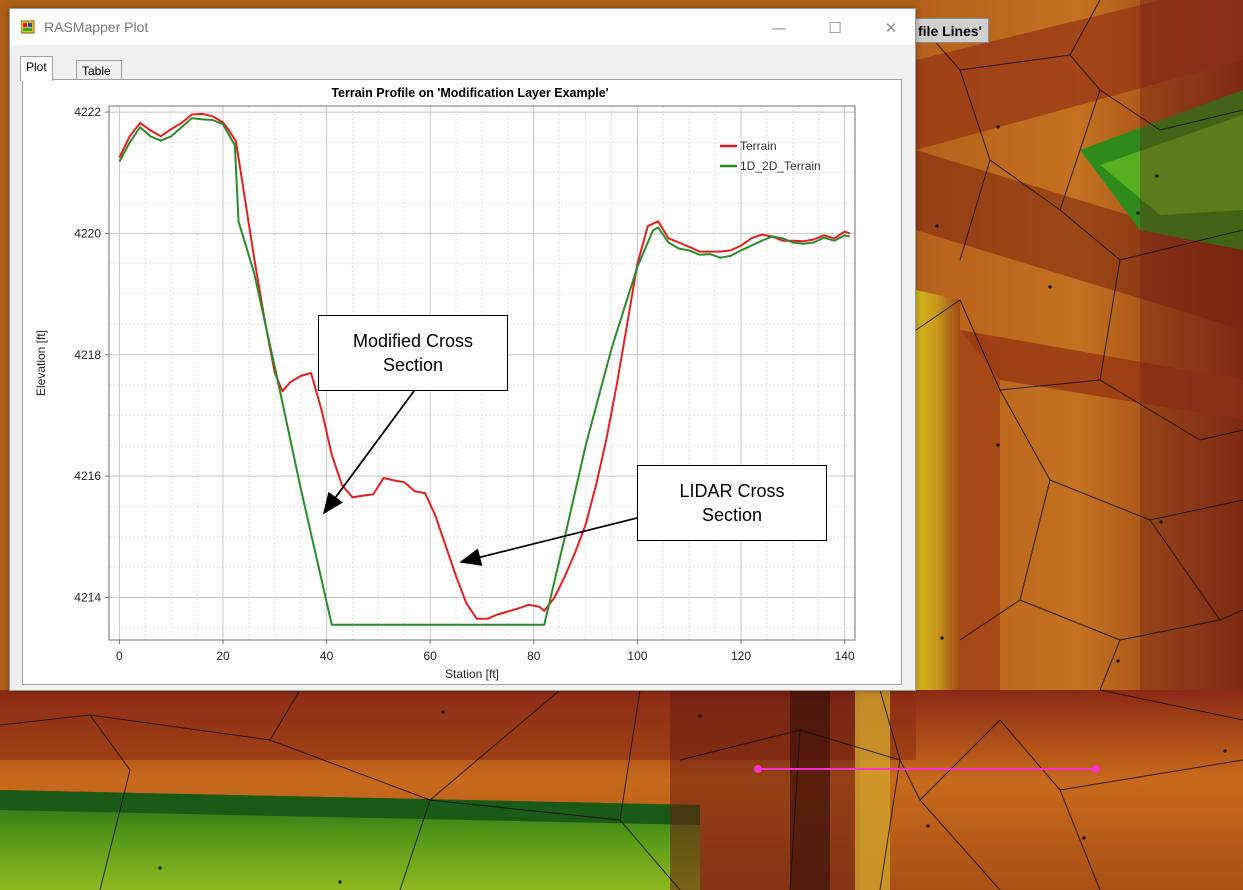  What do you see at coordinates (758, 769) in the screenshot?
I see `profile-line-start-handle` at bounding box center [758, 769].